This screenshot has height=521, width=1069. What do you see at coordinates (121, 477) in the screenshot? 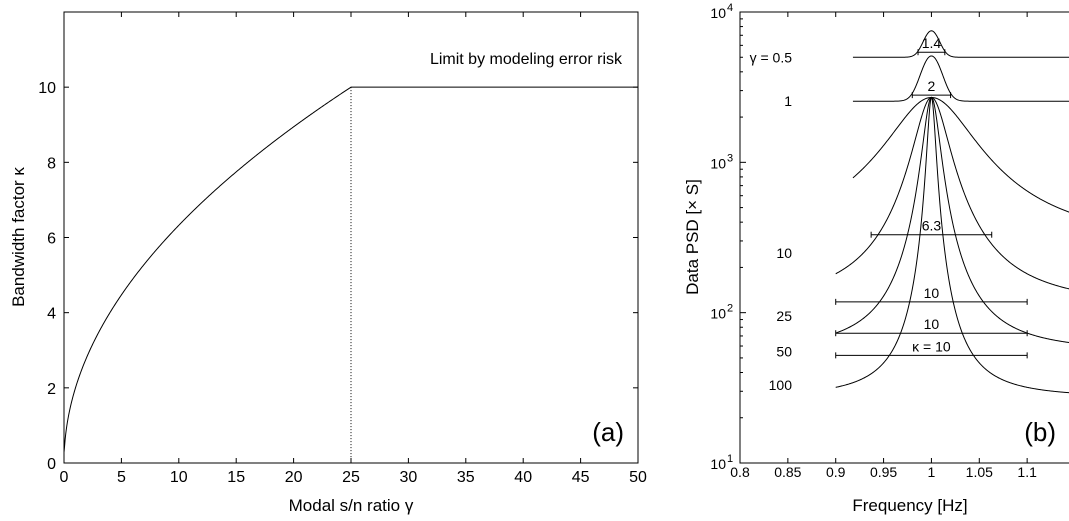
I see `a-x-tick-label: 5` at bounding box center [121, 477].